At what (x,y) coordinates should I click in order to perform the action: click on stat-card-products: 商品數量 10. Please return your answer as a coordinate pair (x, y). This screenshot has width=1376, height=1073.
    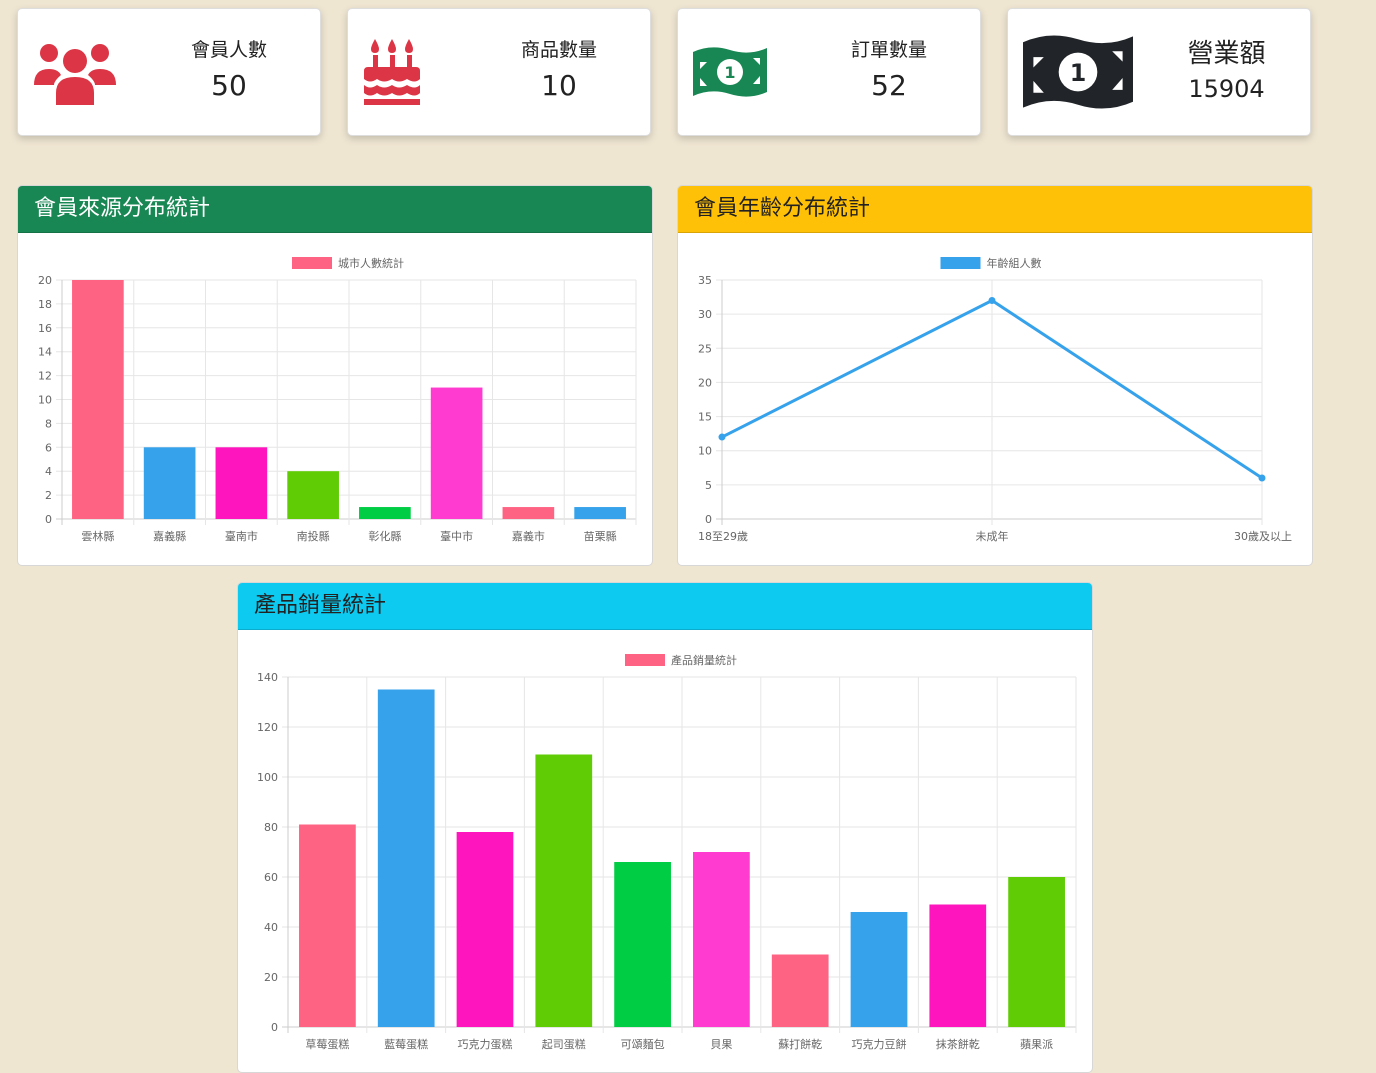
    Looking at the image, I should click on (499, 72).